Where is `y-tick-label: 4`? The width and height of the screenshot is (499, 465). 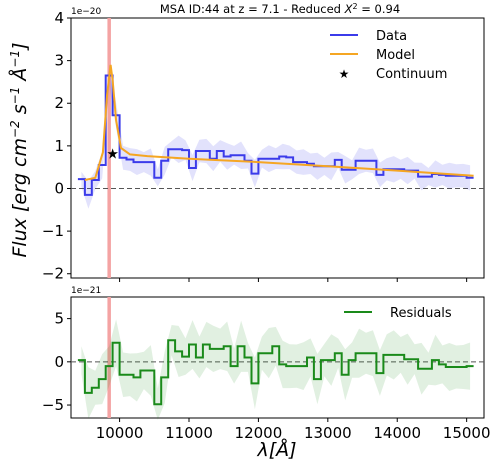 y-tick-label: 4 is located at coordinates (59, 18).